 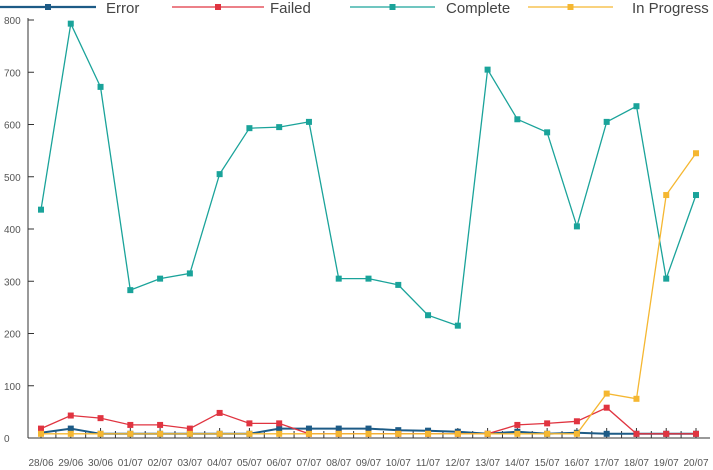 What do you see at coordinates (12, 21) in the screenshot?
I see `y-tick-label: 800` at bounding box center [12, 21].